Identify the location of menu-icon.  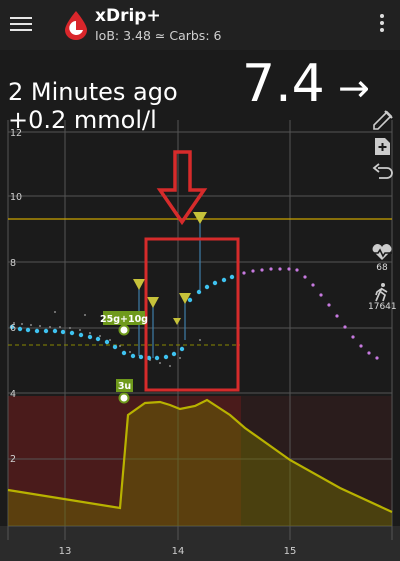
(21, 24).